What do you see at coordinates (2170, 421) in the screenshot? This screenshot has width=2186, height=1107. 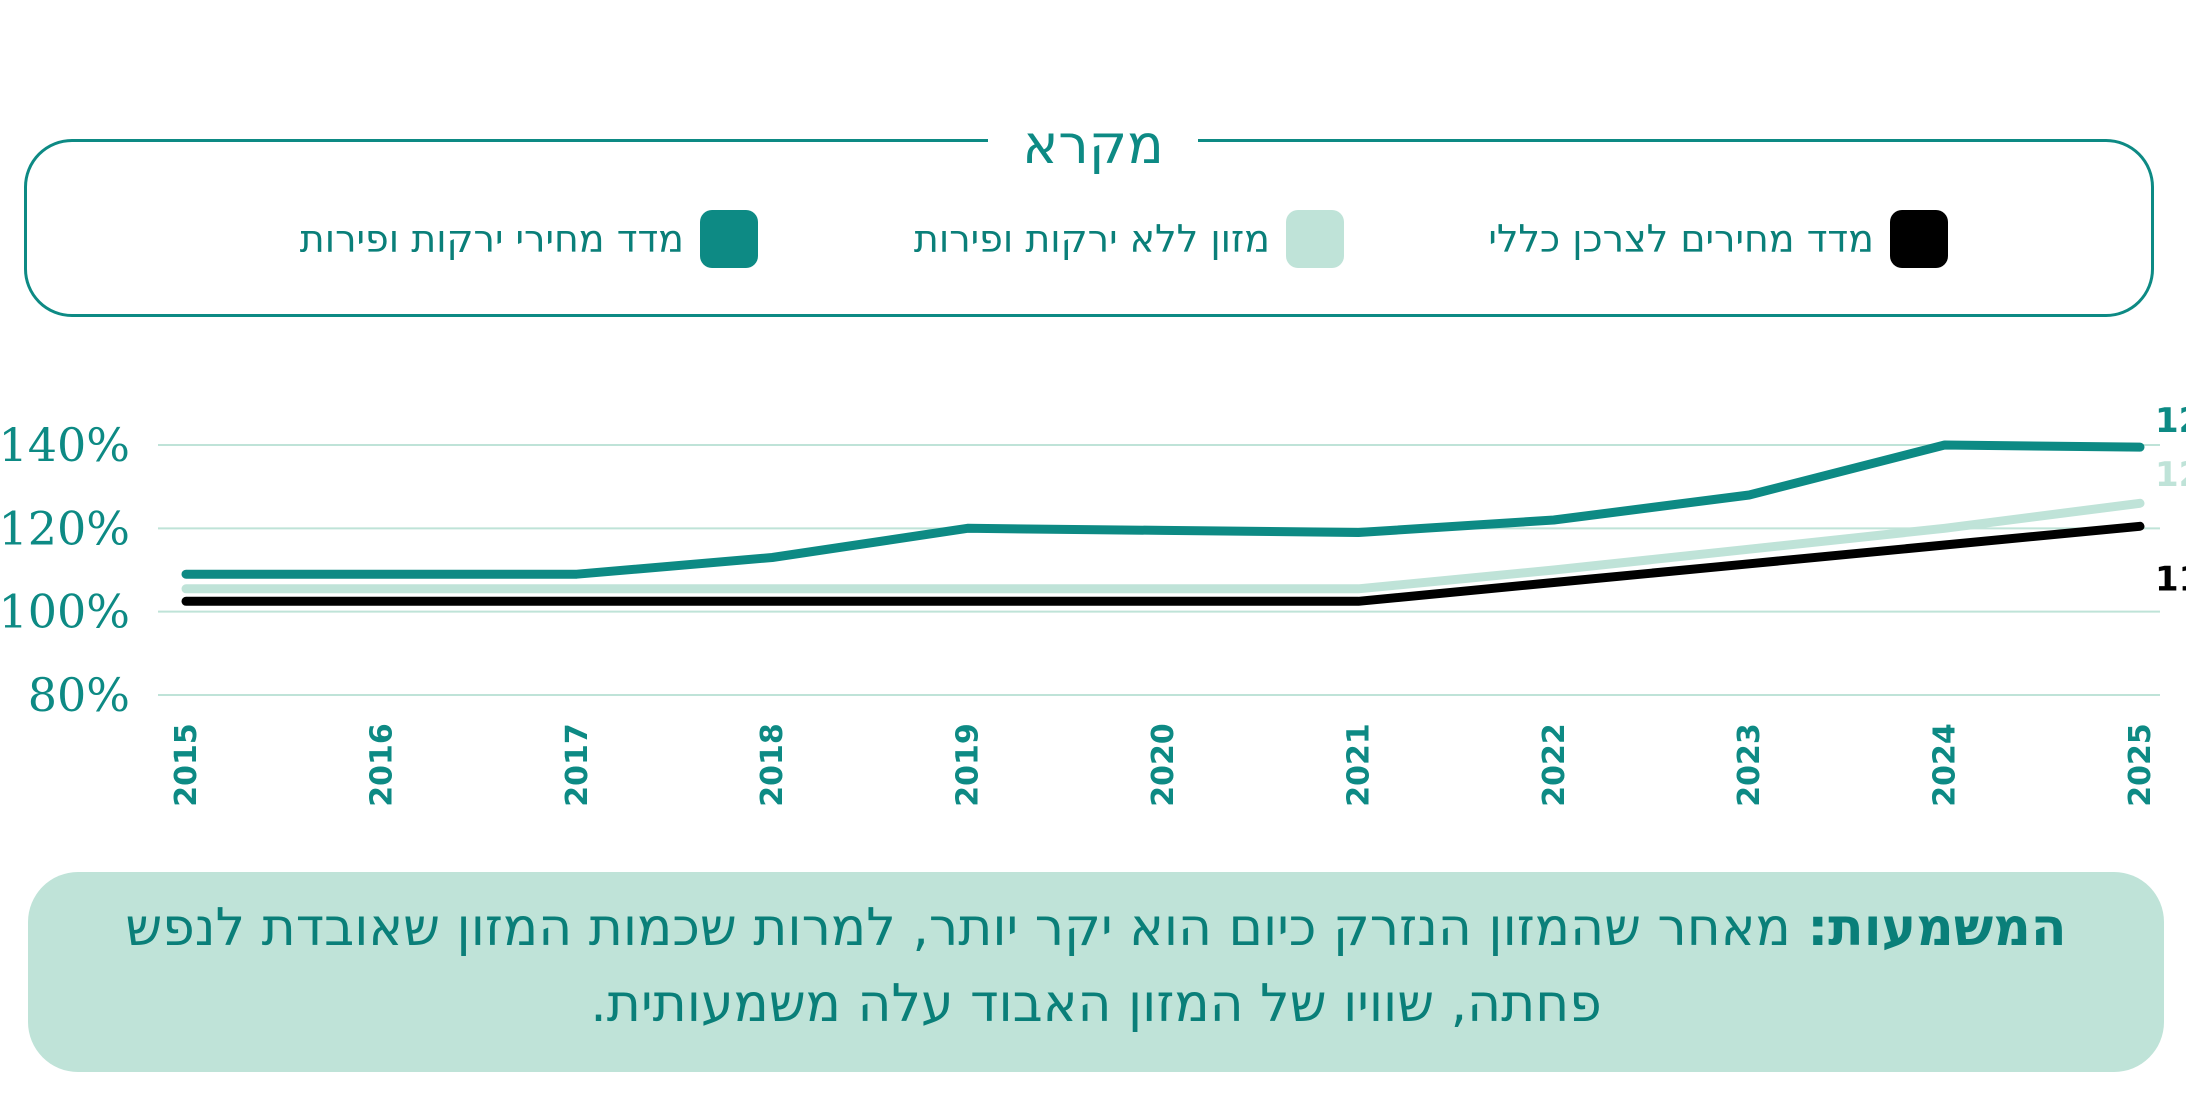 I see `series-annotation: עלייה של 129%` at bounding box center [2170, 421].